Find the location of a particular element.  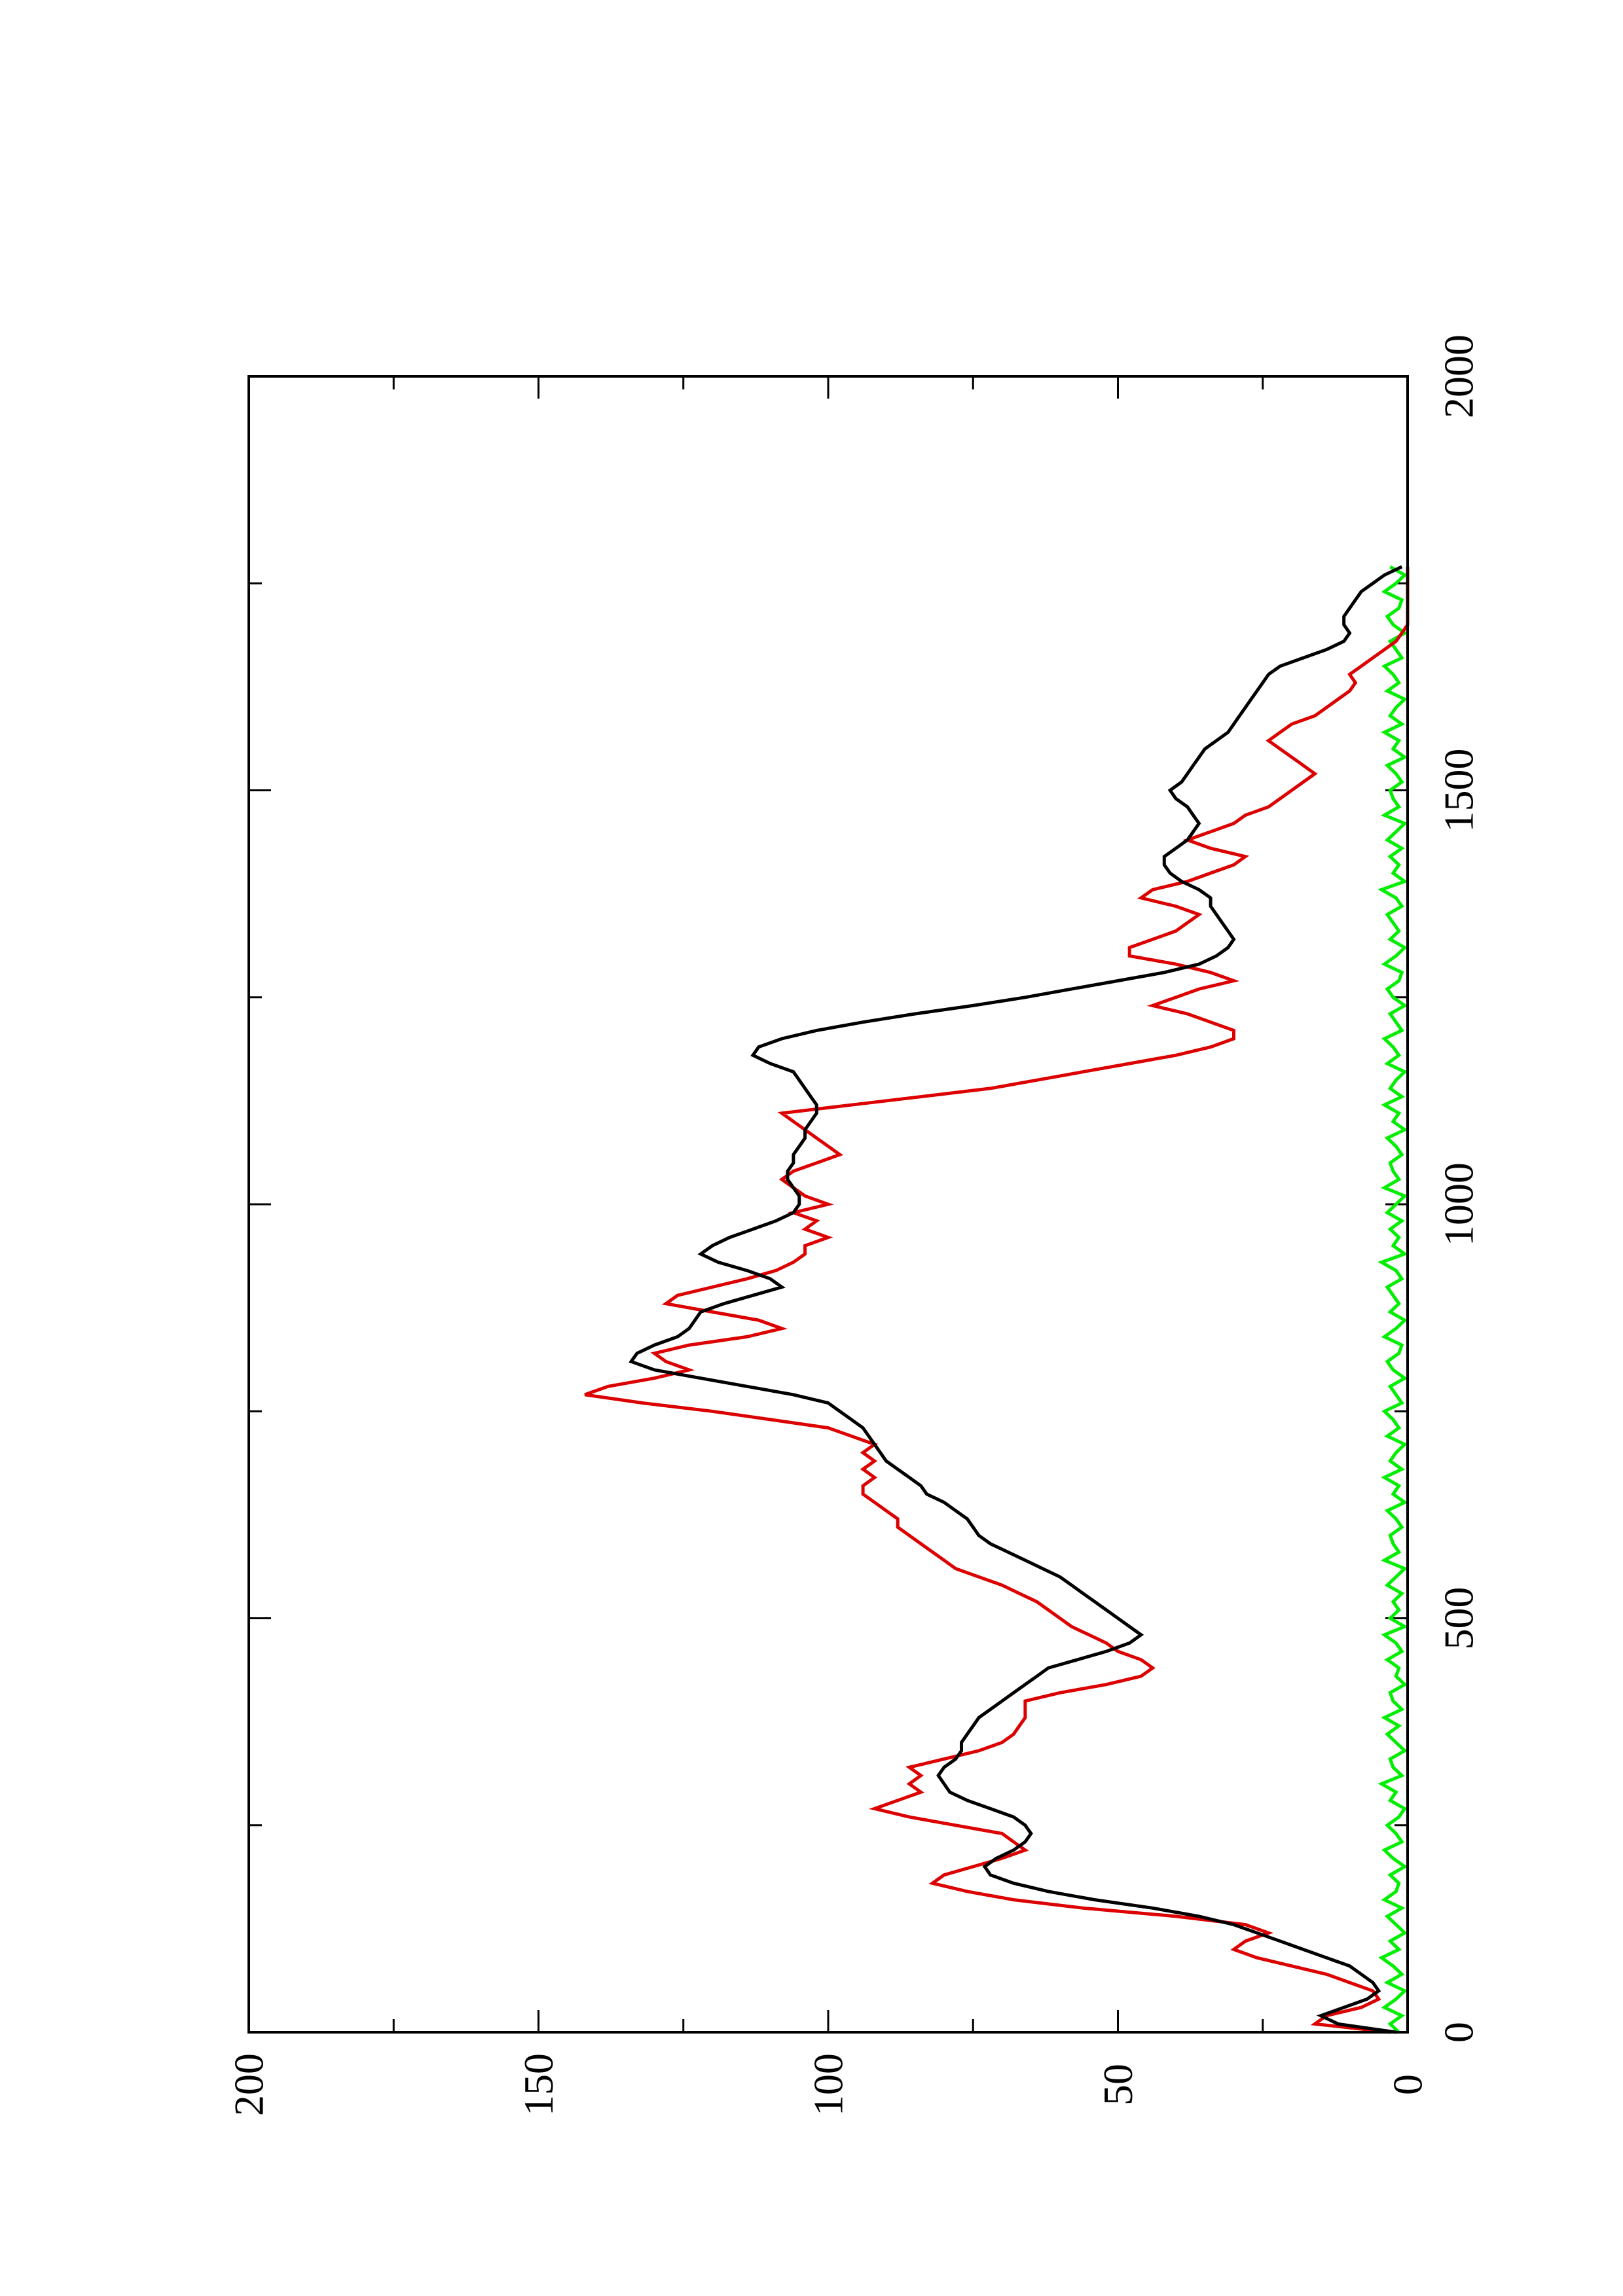

x-tick-label: 1500 is located at coordinates (1459, 791).